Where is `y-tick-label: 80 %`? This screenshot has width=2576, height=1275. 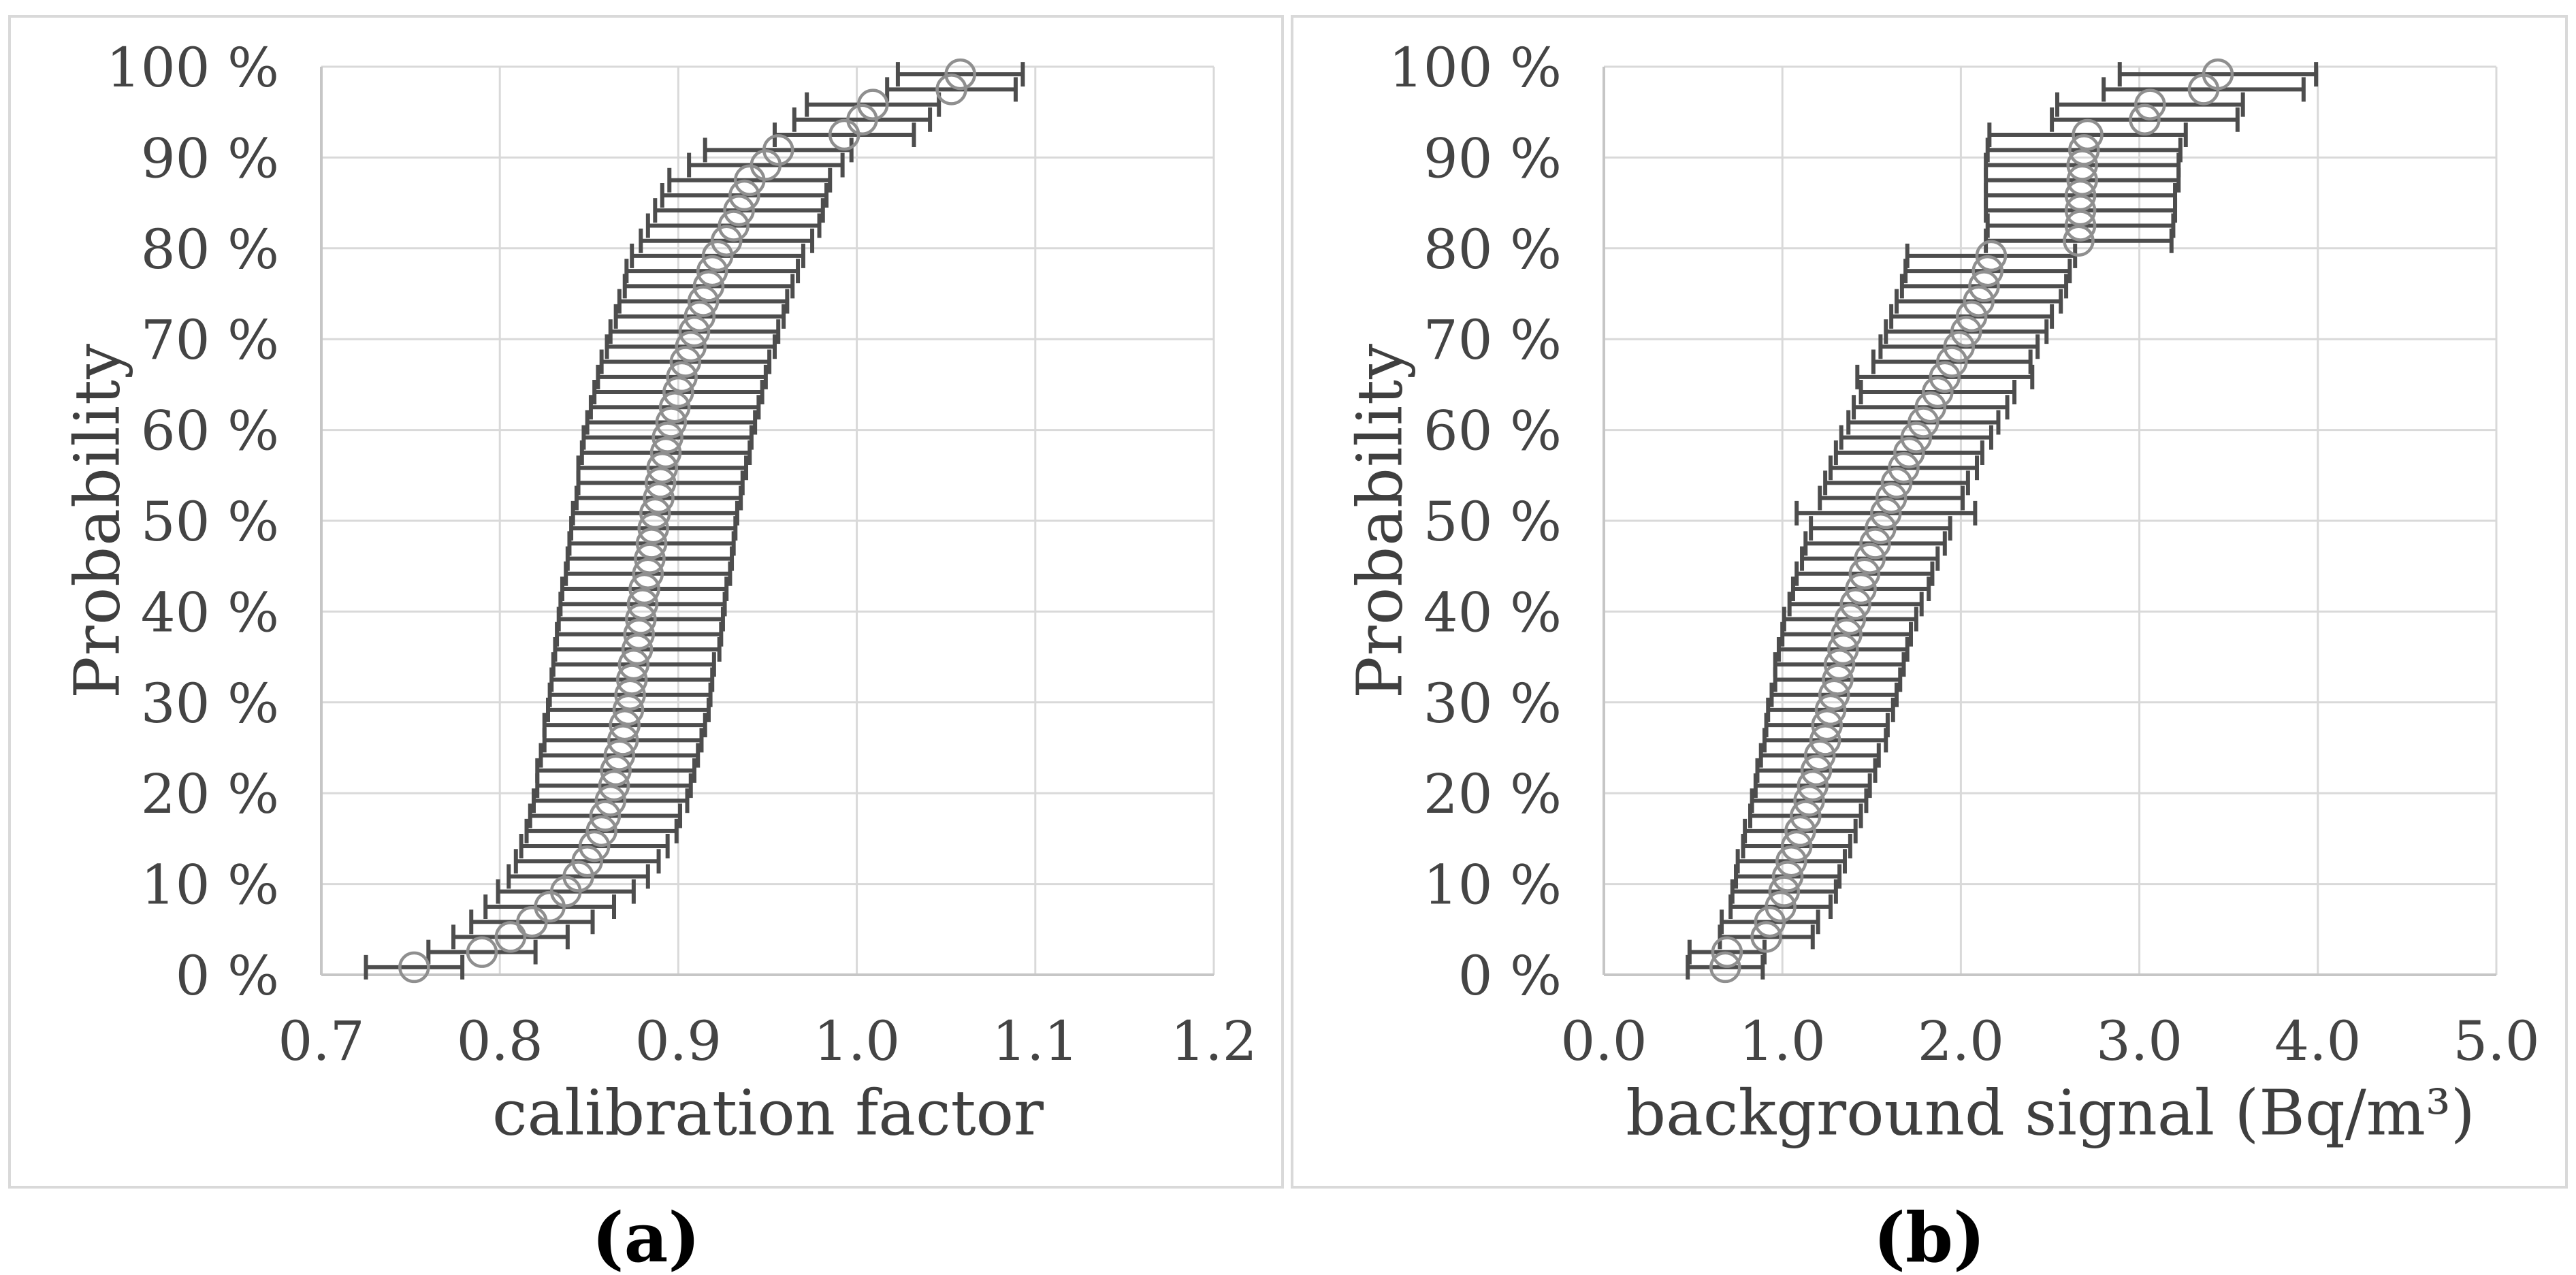
y-tick-label: 80 % is located at coordinates (1492, 249).